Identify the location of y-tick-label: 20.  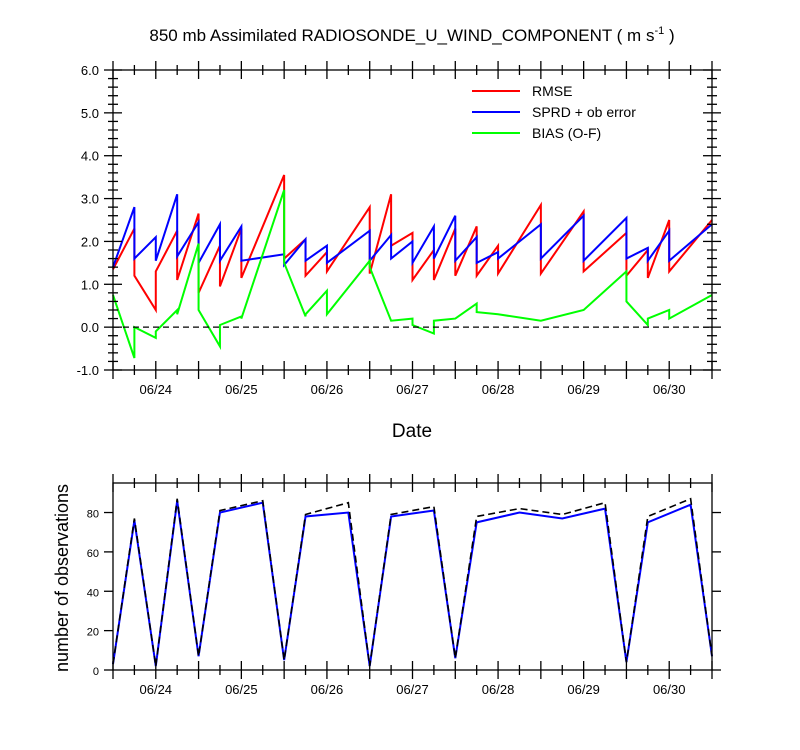
(93, 633).